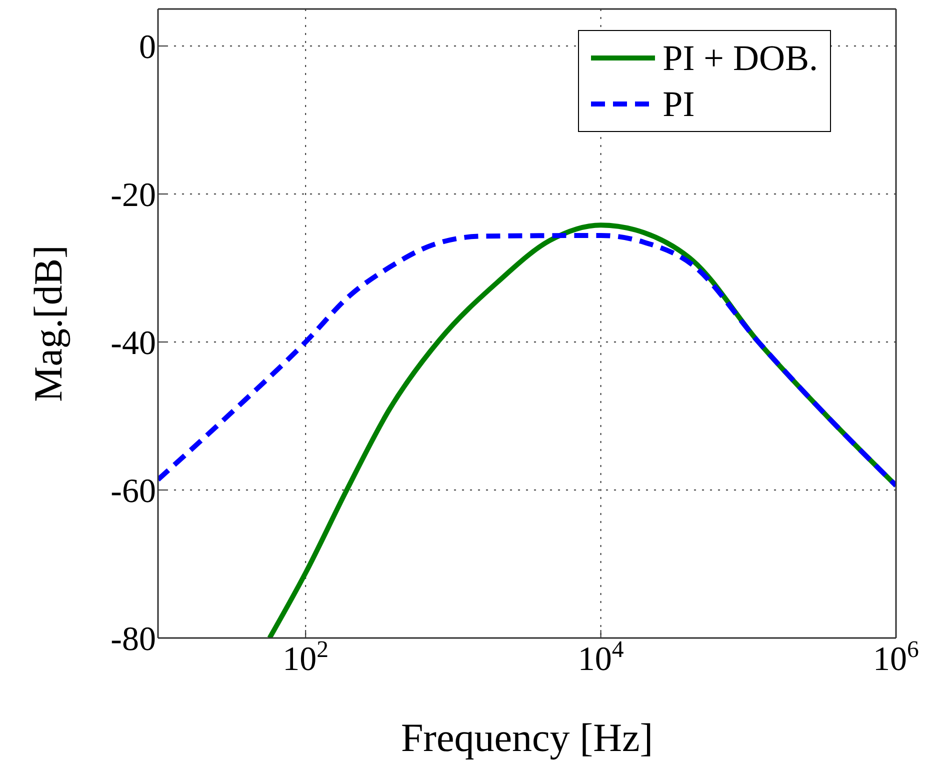  What do you see at coordinates (305, 657) in the screenshot?
I see `x-tick-label: 10$^{2}$` at bounding box center [305, 657].